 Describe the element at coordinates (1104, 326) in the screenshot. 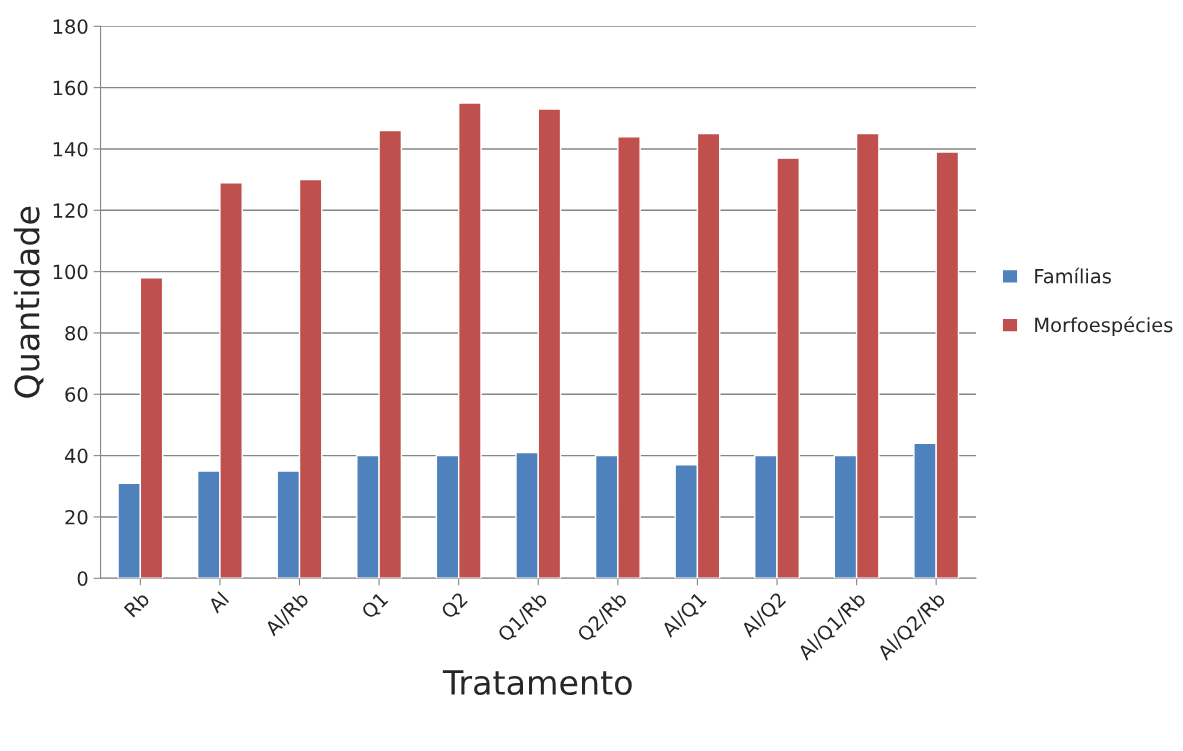

I see `legend-label: Morfoespécies` at that location.